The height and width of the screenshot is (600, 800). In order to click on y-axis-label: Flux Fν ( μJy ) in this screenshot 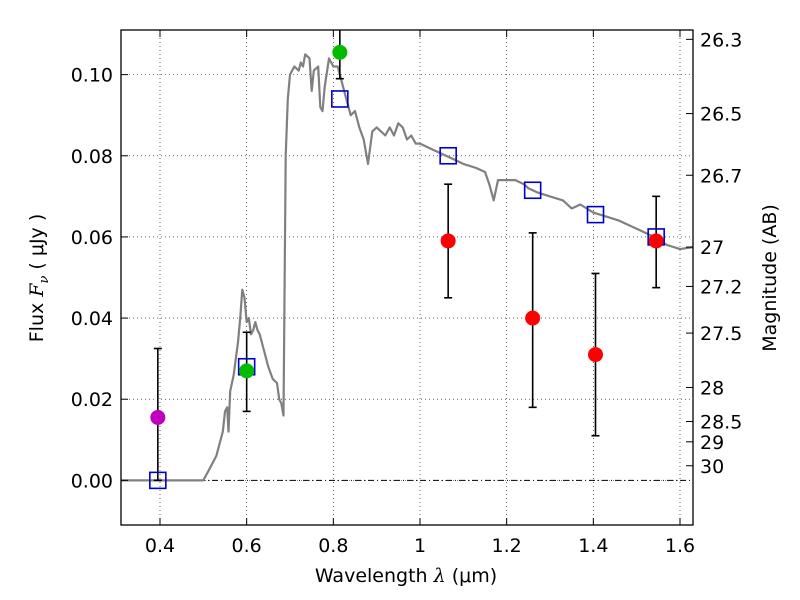, I will do `click(39, 278)`.